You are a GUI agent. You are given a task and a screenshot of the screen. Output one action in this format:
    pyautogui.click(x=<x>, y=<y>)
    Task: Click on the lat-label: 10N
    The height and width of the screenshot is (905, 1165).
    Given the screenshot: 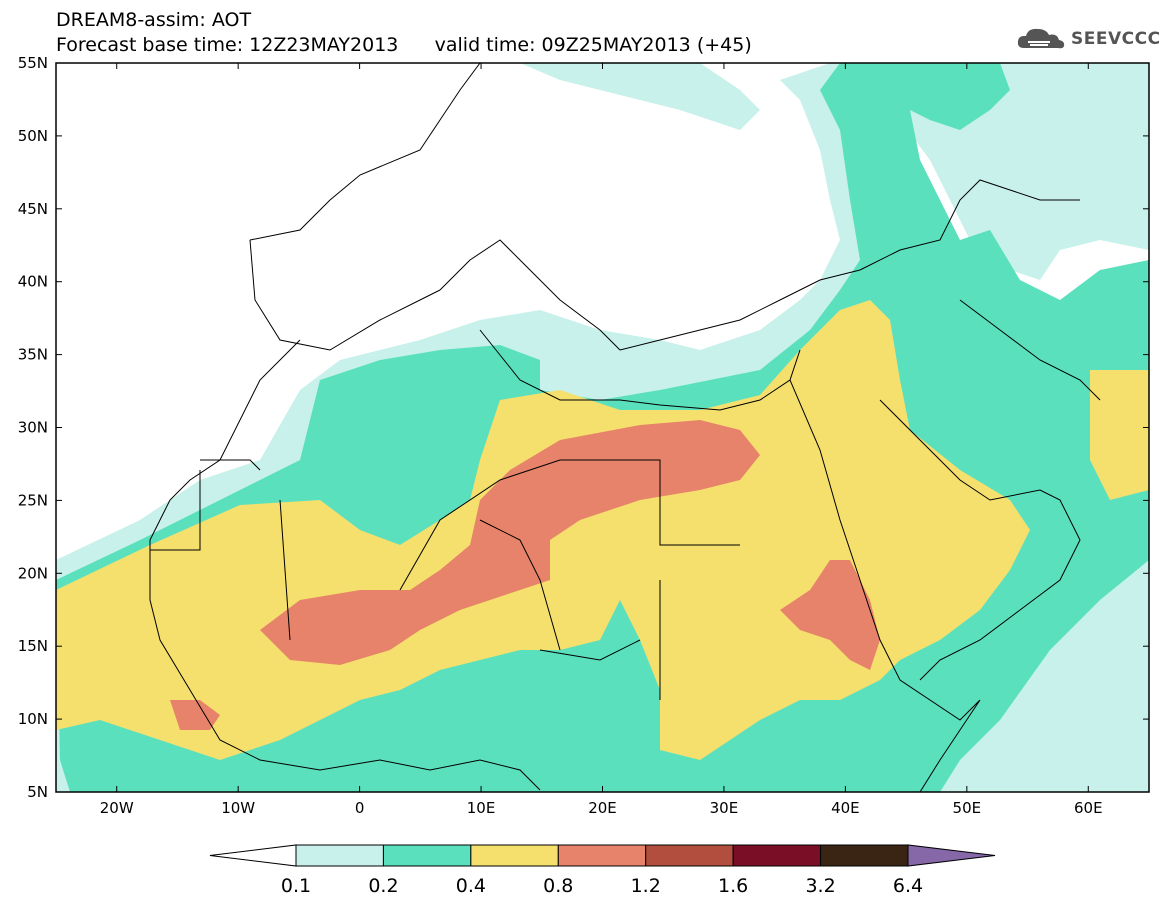 What is the action you would take?
    pyautogui.click(x=33, y=719)
    